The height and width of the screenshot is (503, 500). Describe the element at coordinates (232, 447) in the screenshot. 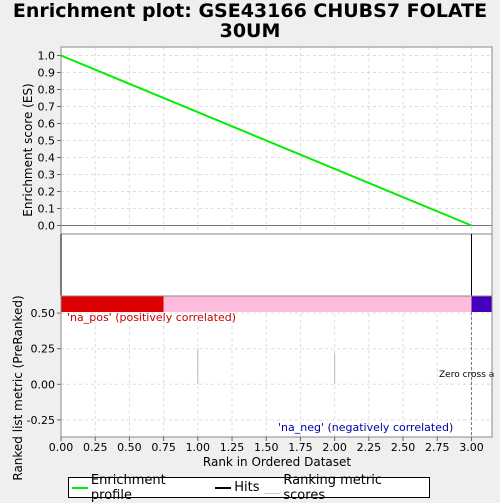

I see `x-tick-label: 1.25` at that location.